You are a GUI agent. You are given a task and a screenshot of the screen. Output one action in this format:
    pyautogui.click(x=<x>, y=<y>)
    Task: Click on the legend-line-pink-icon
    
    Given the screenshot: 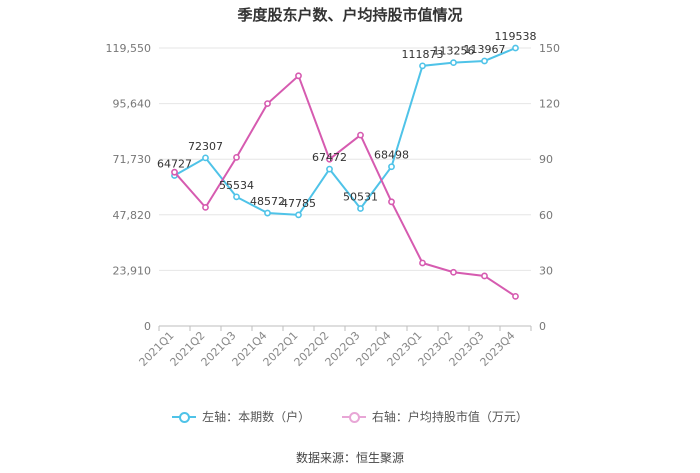 What is the action you would take?
    pyautogui.click(x=353, y=417)
    